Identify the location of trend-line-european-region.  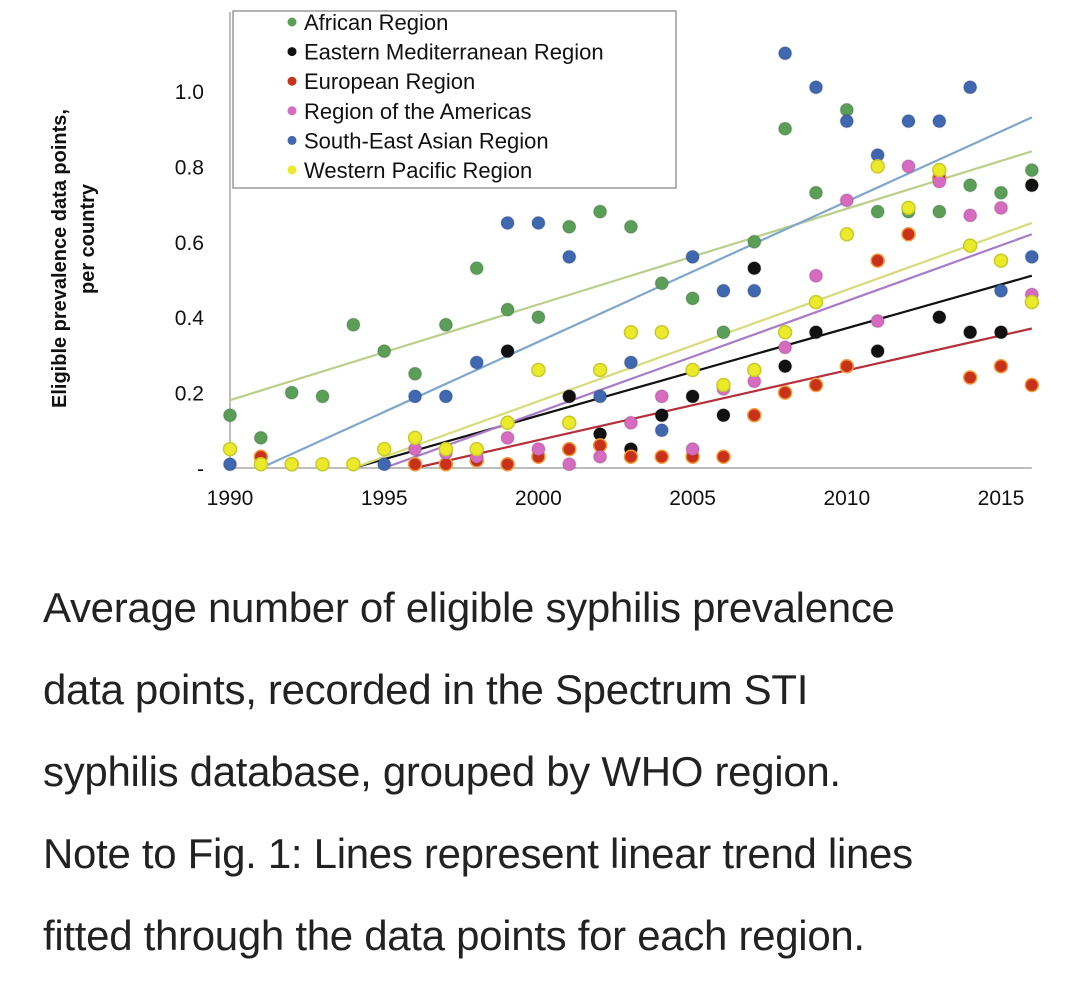
(723, 398).